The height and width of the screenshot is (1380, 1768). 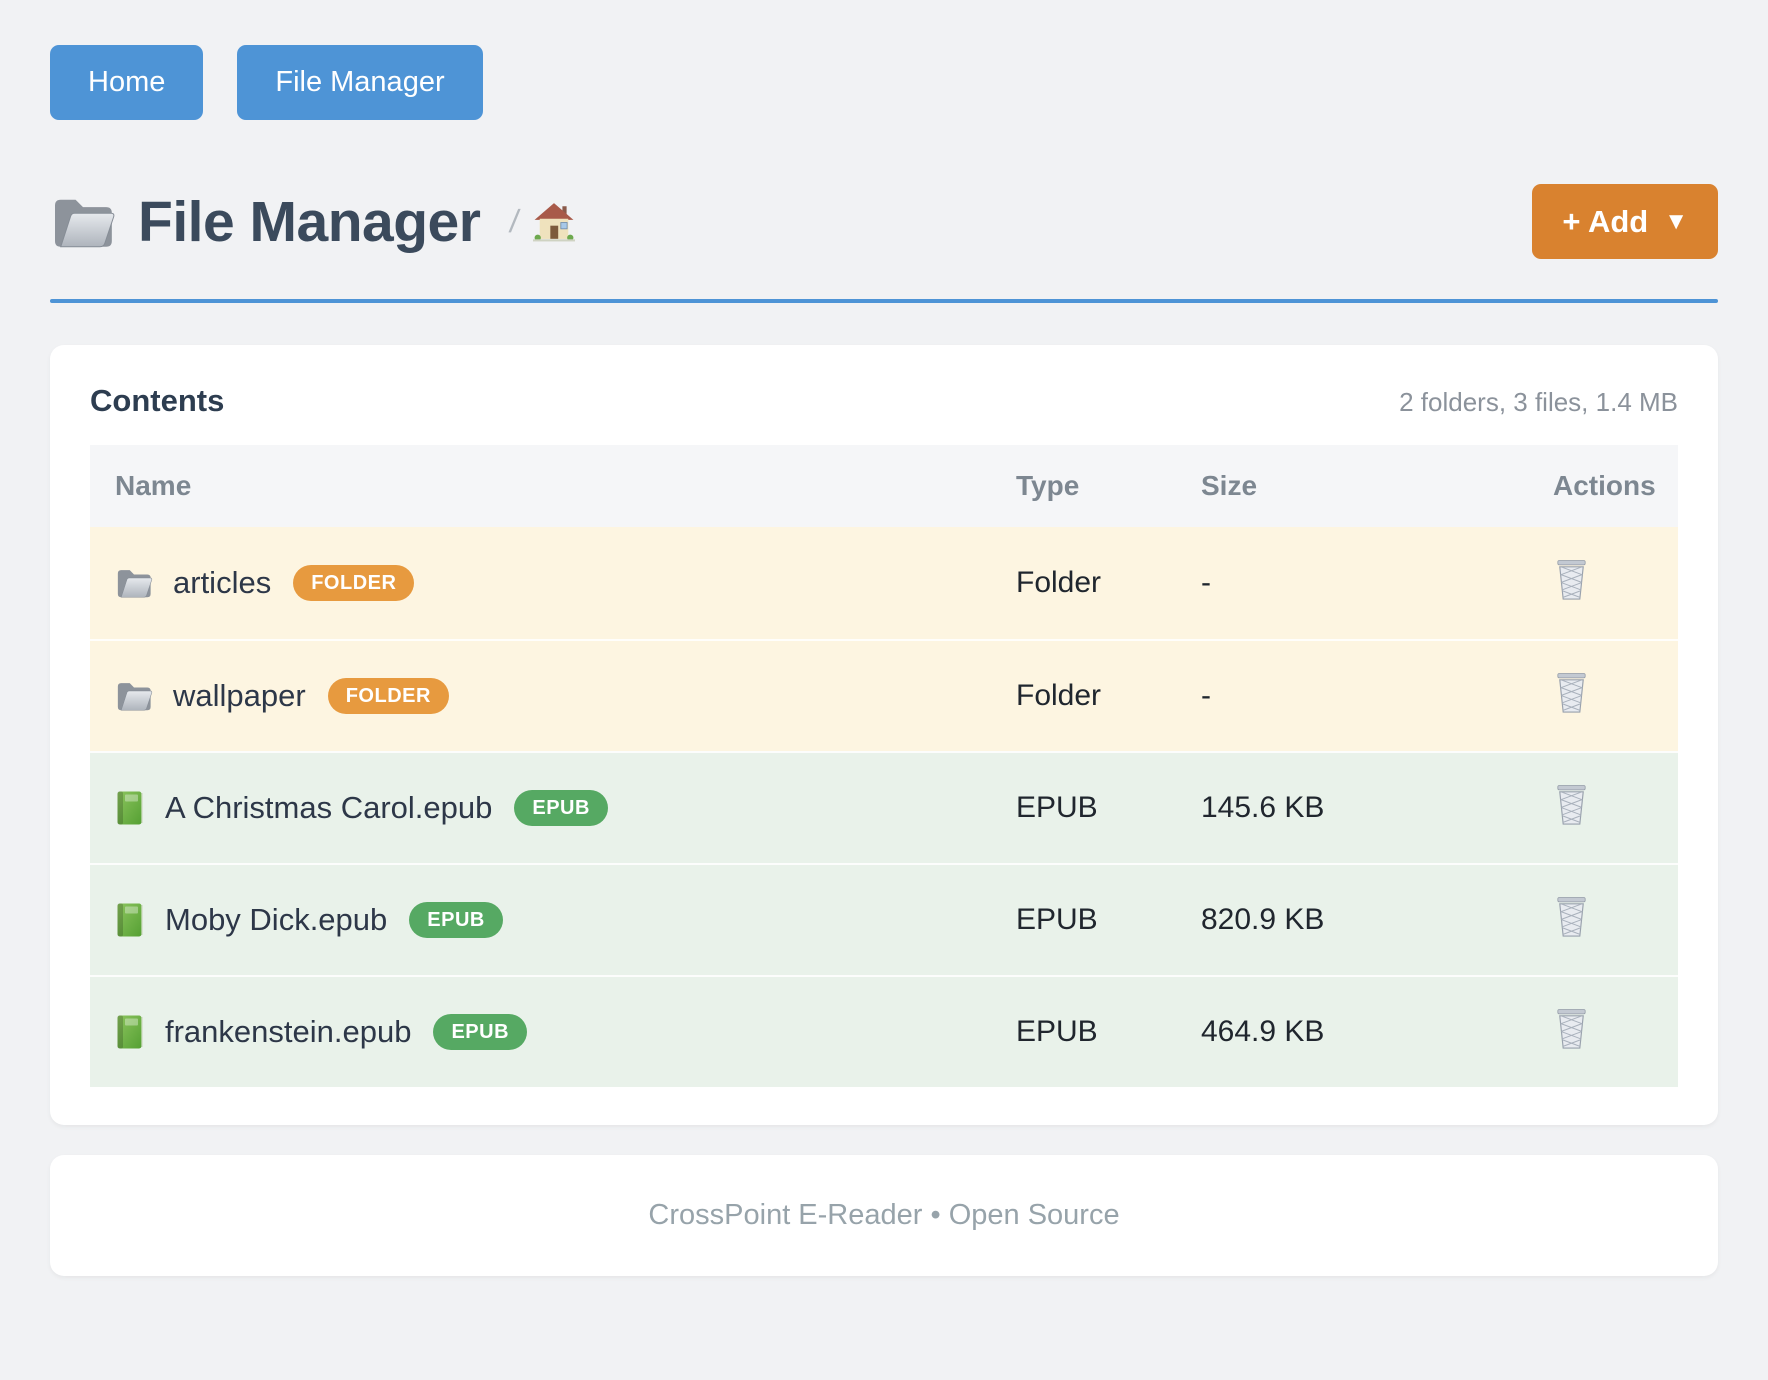 I want to click on card-title: Contents, so click(x=157, y=400).